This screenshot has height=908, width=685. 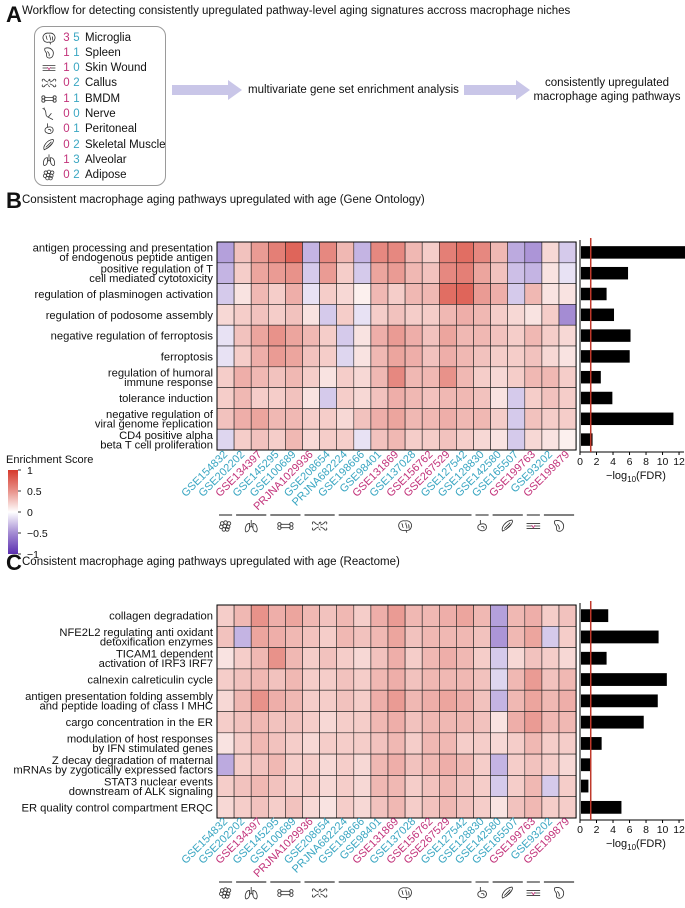 What do you see at coordinates (80, 52) in the screenshot?
I see `niche-row-spleen: 1 1 Spleen` at bounding box center [80, 52].